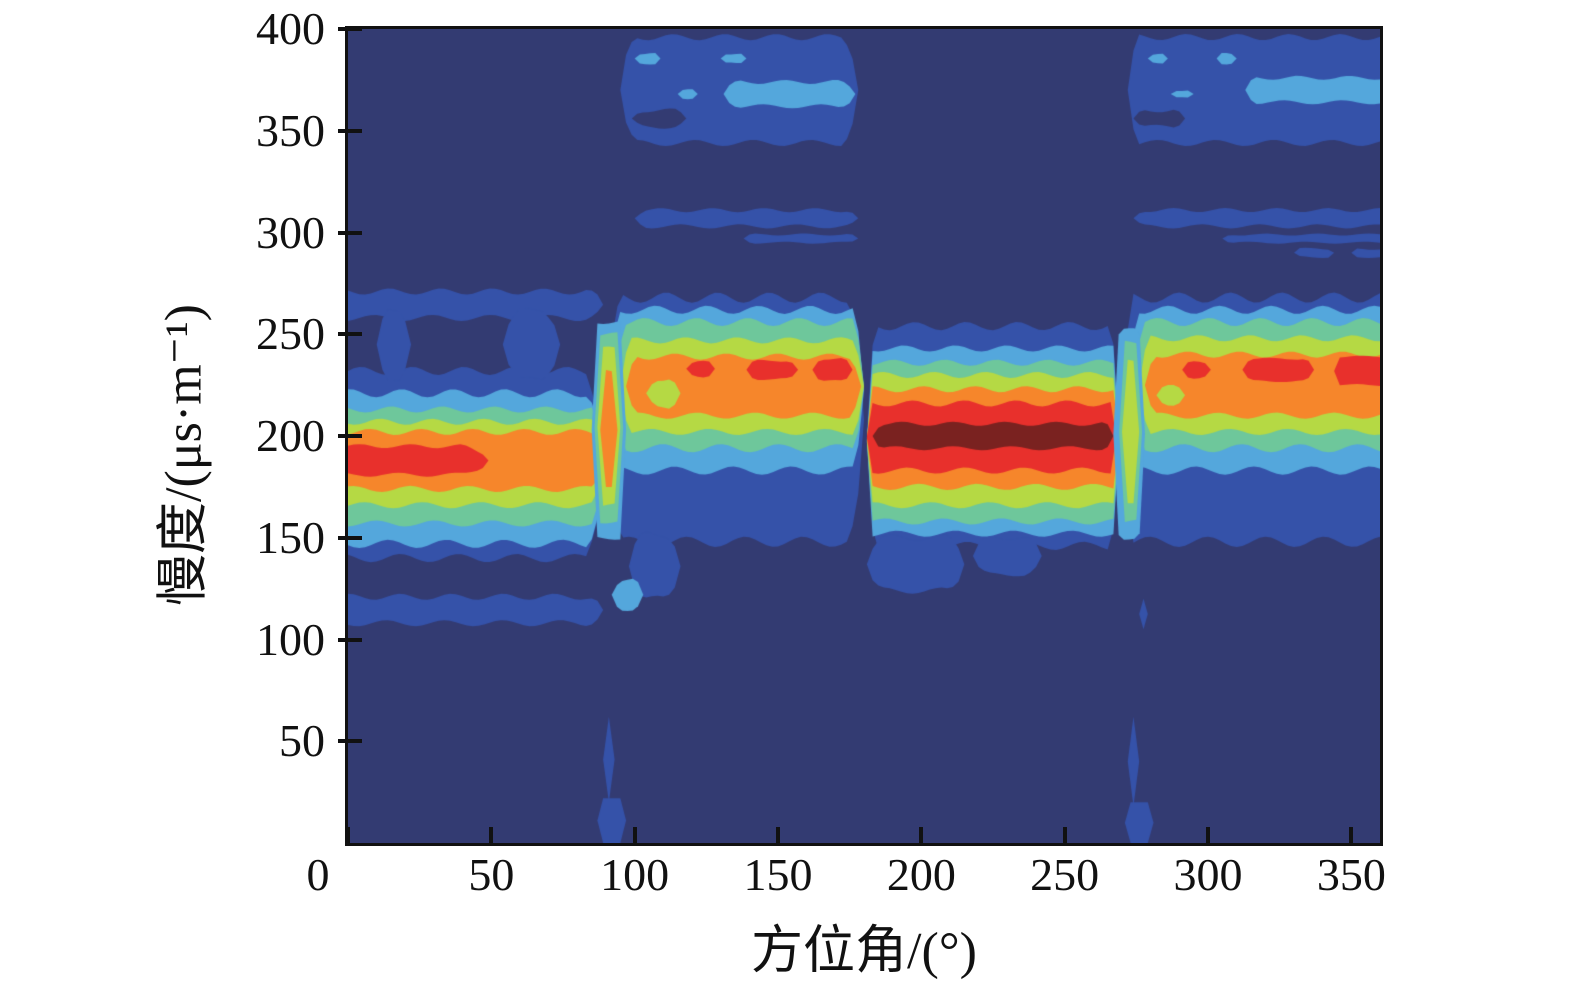 This screenshot has width=1575, height=984. What do you see at coordinates (290, 435) in the screenshot?
I see `y-tick-label: 200` at bounding box center [290, 435].